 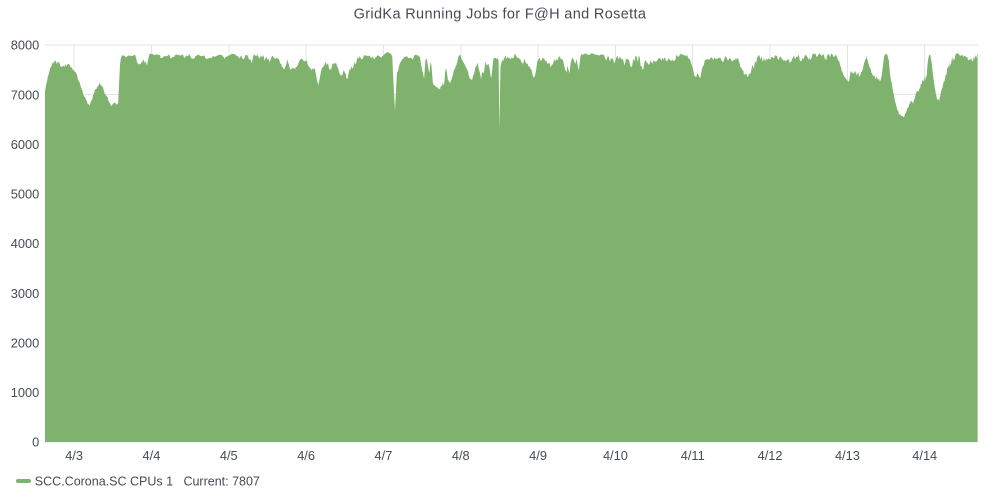 What do you see at coordinates (35, 442) in the screenshot?
I see `svg-text: 0` at bounding box center [35, 442].